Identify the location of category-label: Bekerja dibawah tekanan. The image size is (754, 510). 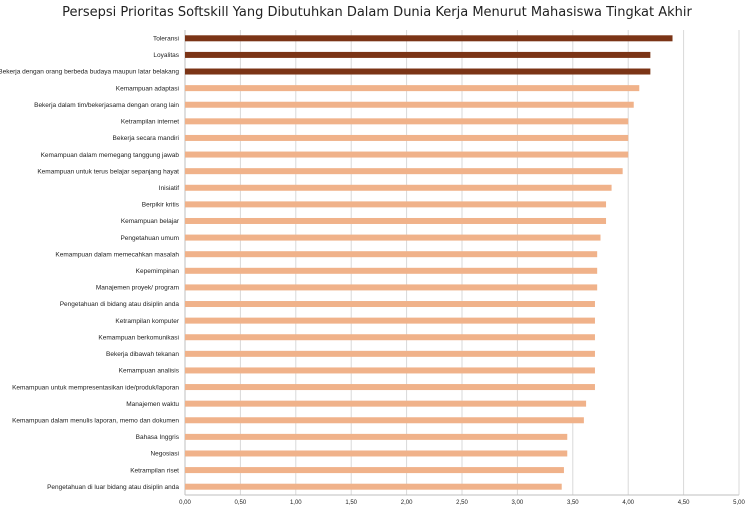
(142, 354).